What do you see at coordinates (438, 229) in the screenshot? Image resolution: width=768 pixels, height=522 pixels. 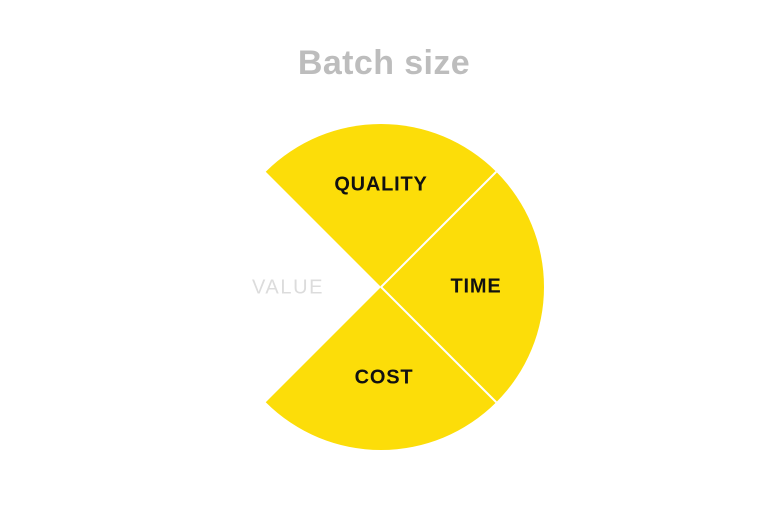 I see `divider-quality-time` at bounding box center [438, 229].